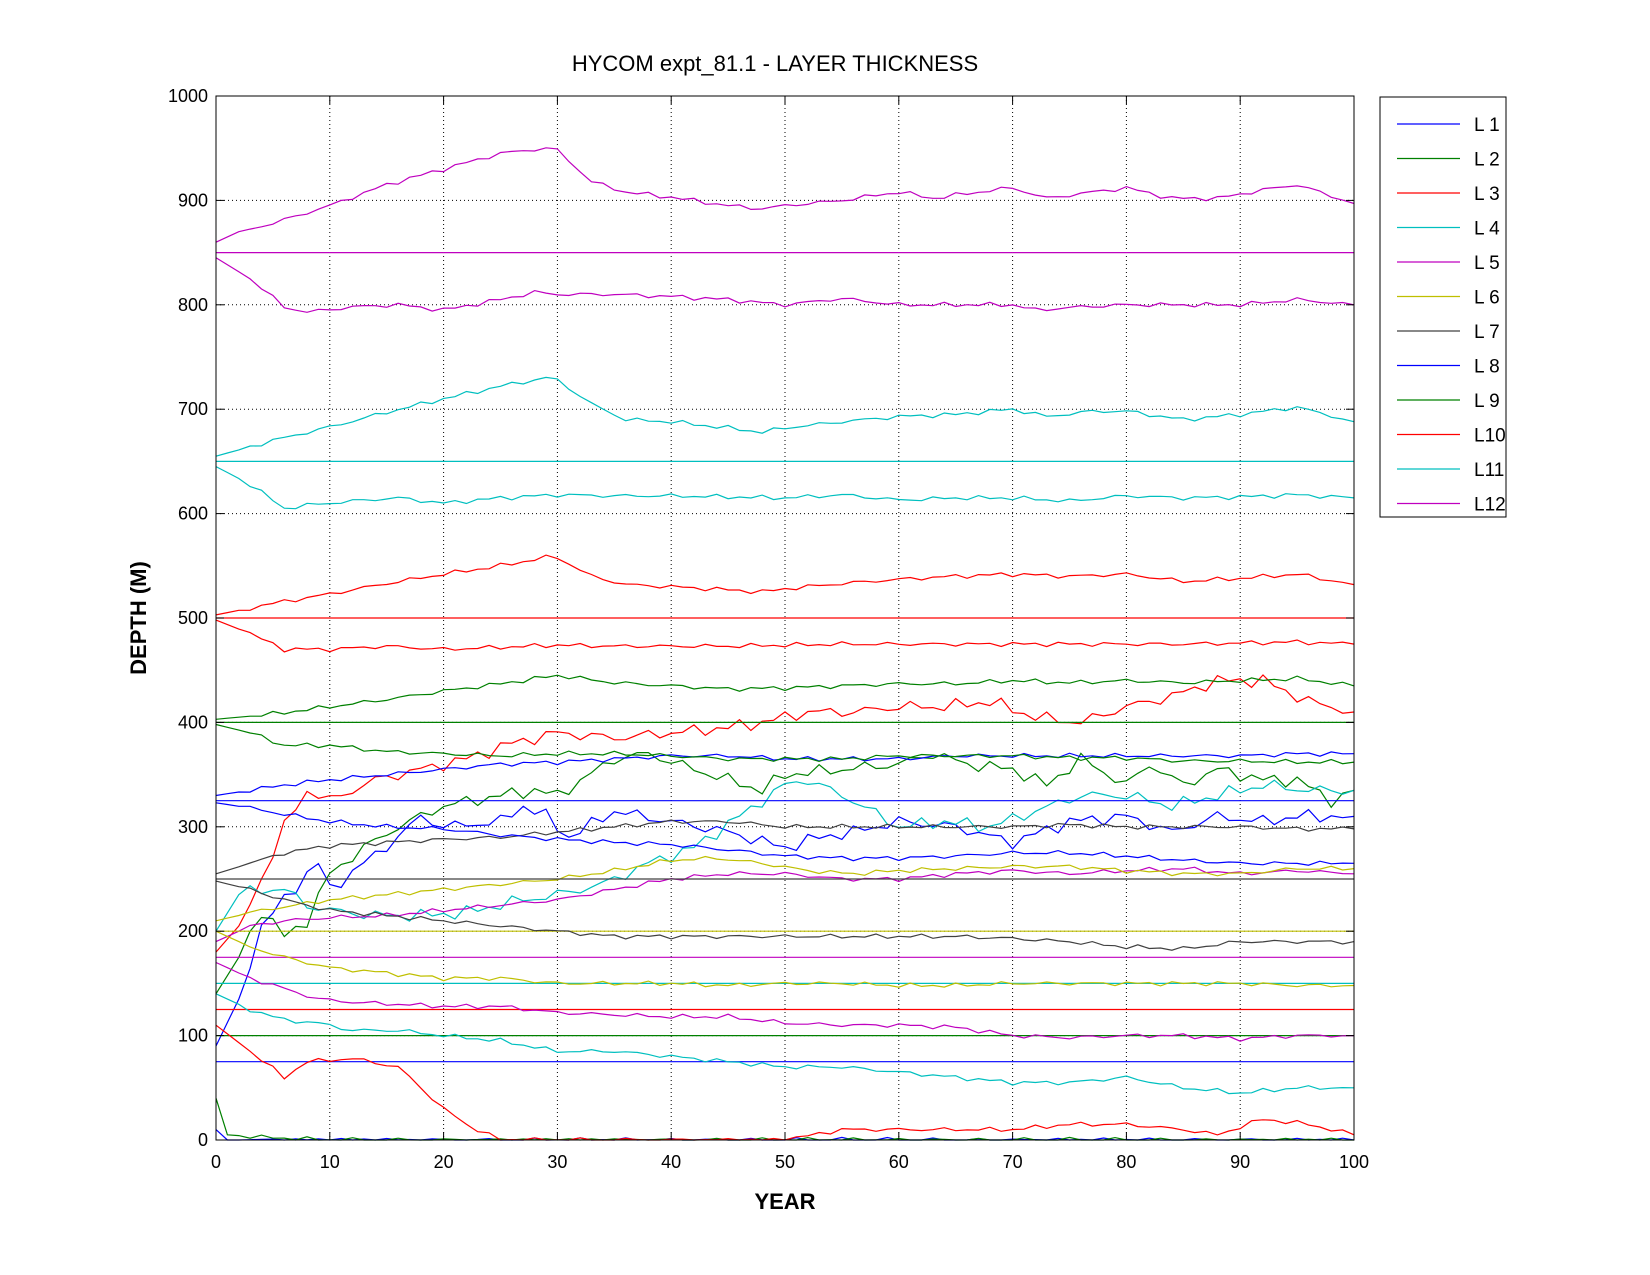 This screenshot has width=1650, height=1275. I want to click on series-l9, so click(785, 719).